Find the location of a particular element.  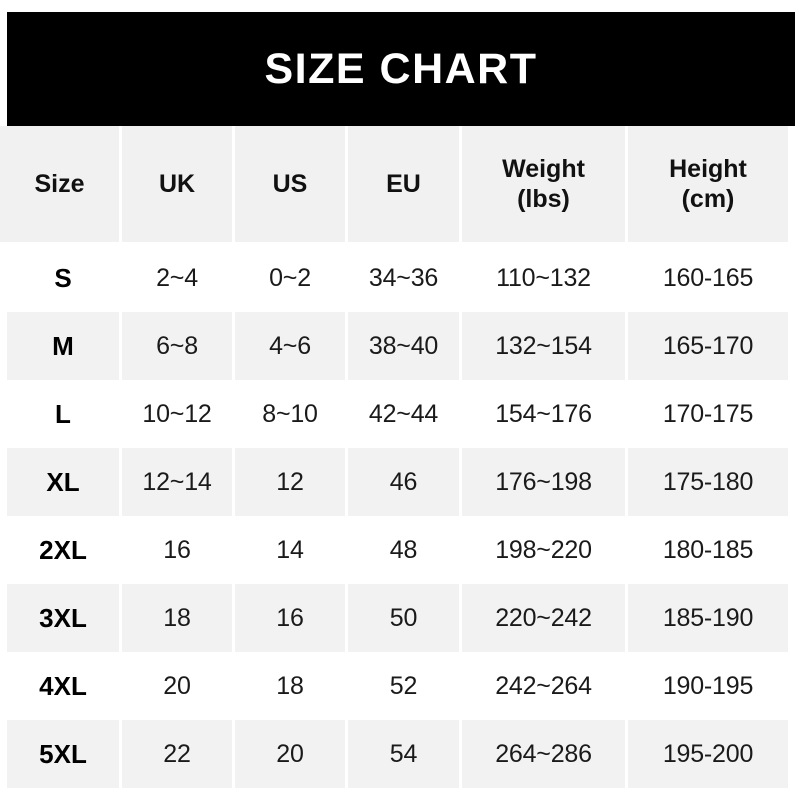

column-header-height-unit: (cm) is located at coordinates (708, 199).